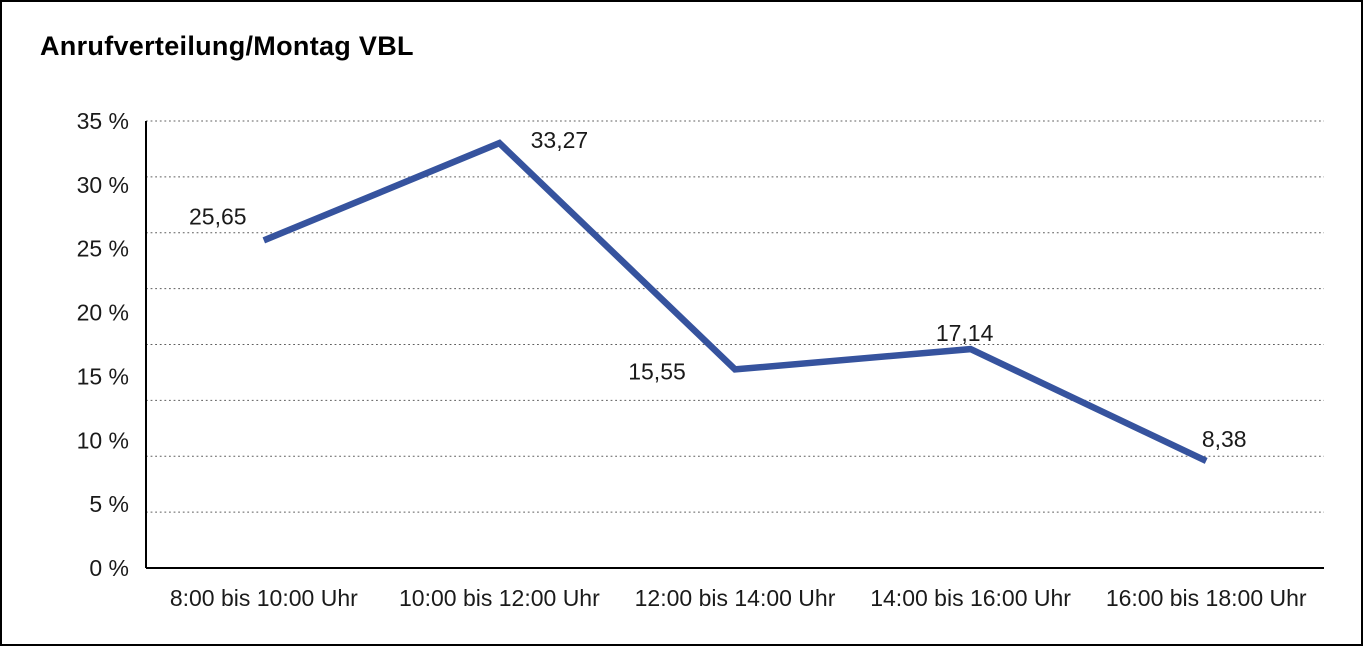  Describe the element at coordinates (103, 185) in the screenshot. I see `y-tick-label: 30 %` at that location.